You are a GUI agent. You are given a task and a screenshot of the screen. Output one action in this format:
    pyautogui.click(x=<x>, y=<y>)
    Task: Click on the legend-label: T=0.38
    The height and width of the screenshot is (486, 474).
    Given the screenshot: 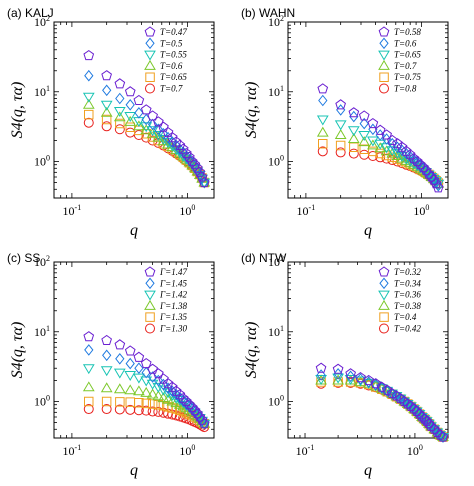 What is the action you would take?
    pyautogui.click(x=407, y=306)
    